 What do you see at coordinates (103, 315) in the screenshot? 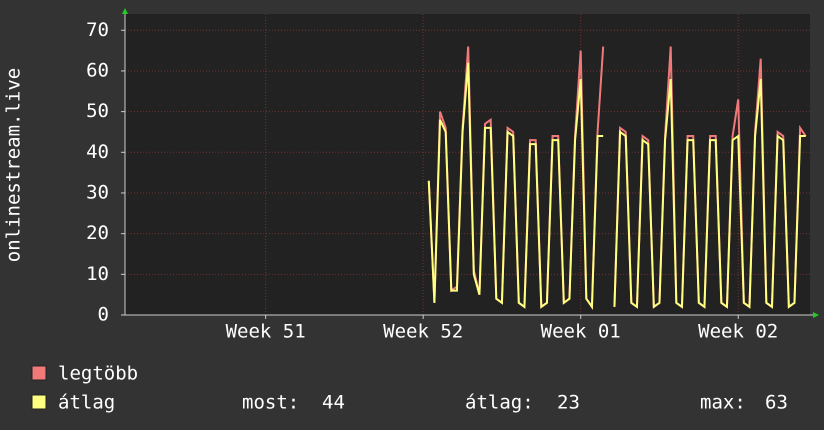
I see `y-tick-label: 0` at bounding box center [103, 315].